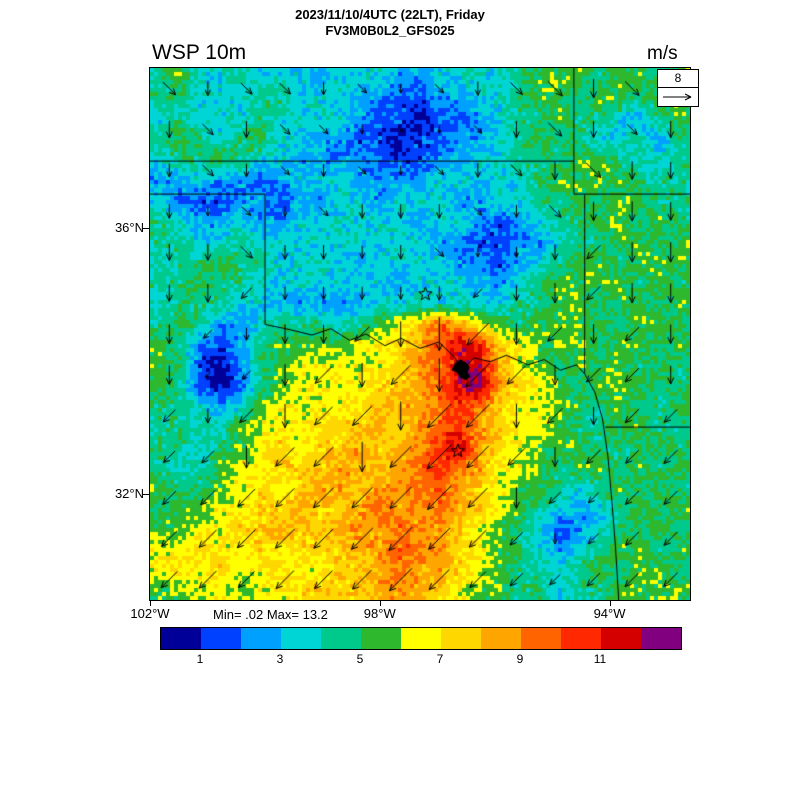 The width and height of the screenshot is (800, 800). Describe the element at coordinates (150, 613) in the screenshot. I see `x-axis-label-0: 102°W` at that location.